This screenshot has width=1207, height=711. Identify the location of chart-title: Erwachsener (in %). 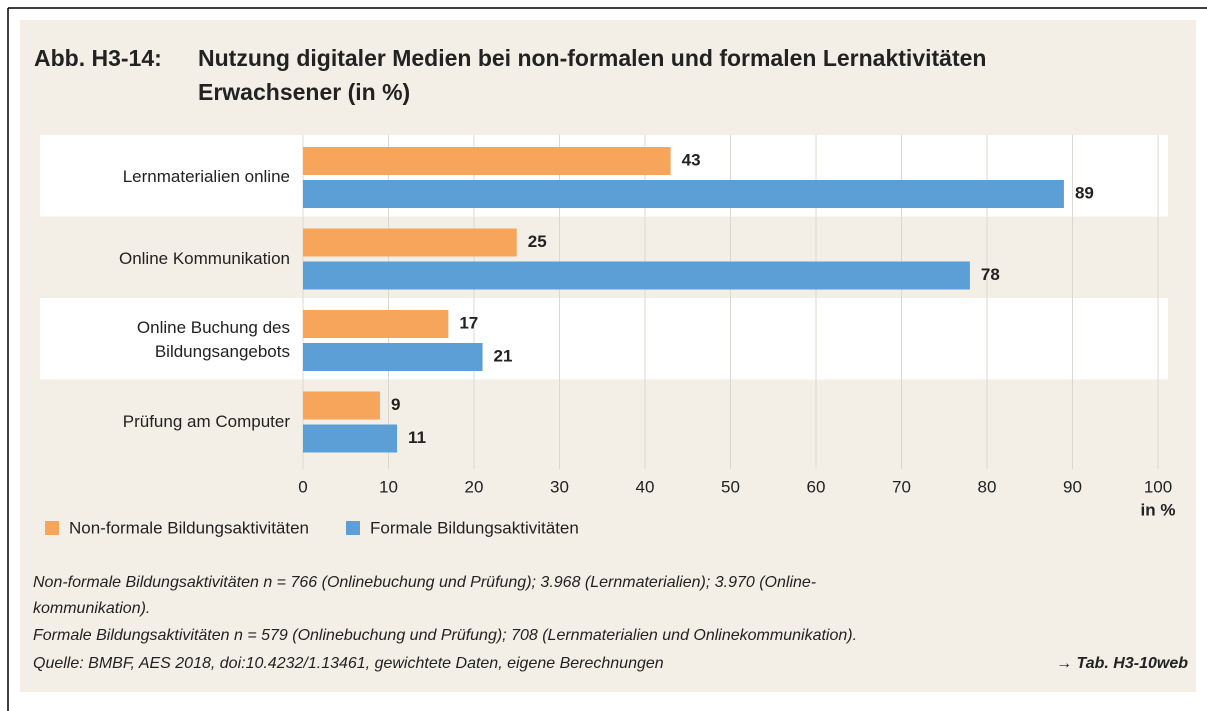
(304, 92).